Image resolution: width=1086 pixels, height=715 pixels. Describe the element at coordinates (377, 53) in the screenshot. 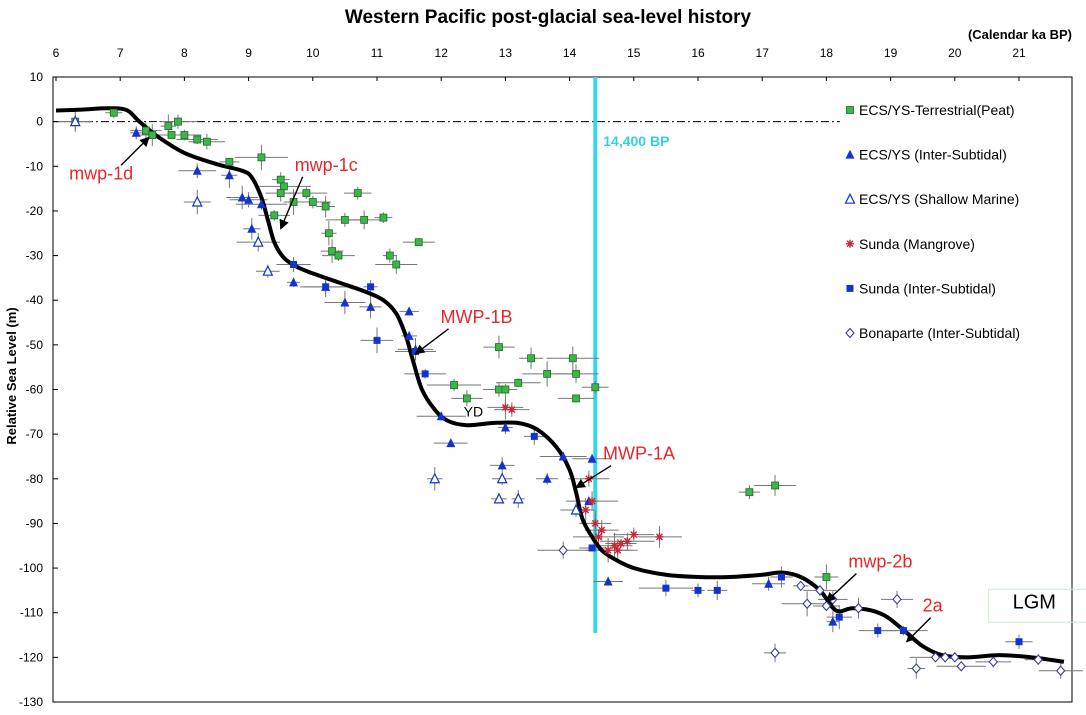

I see `x-tick-label: 11` at that location.